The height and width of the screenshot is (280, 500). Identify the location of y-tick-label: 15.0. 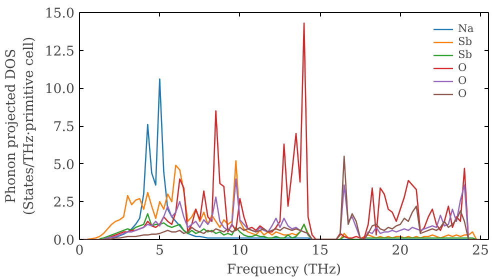
(59, 14).